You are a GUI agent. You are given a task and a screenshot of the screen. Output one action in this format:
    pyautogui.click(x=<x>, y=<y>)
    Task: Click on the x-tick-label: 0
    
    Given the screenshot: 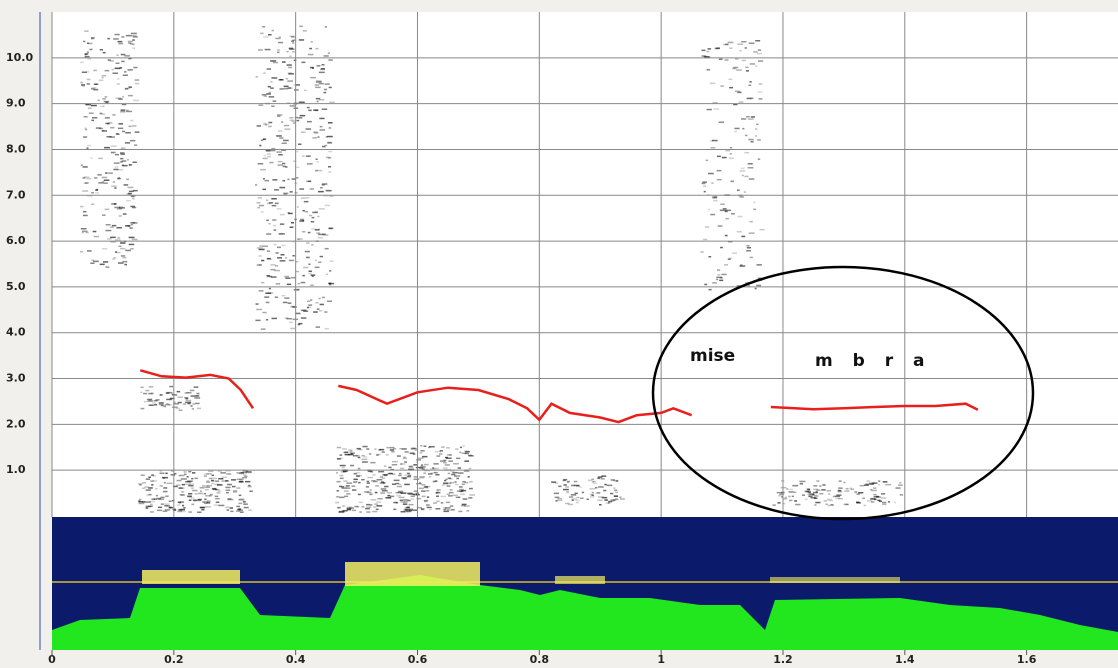 What is the action you would take?
    pyautogui.click(x=52, y=659)
    